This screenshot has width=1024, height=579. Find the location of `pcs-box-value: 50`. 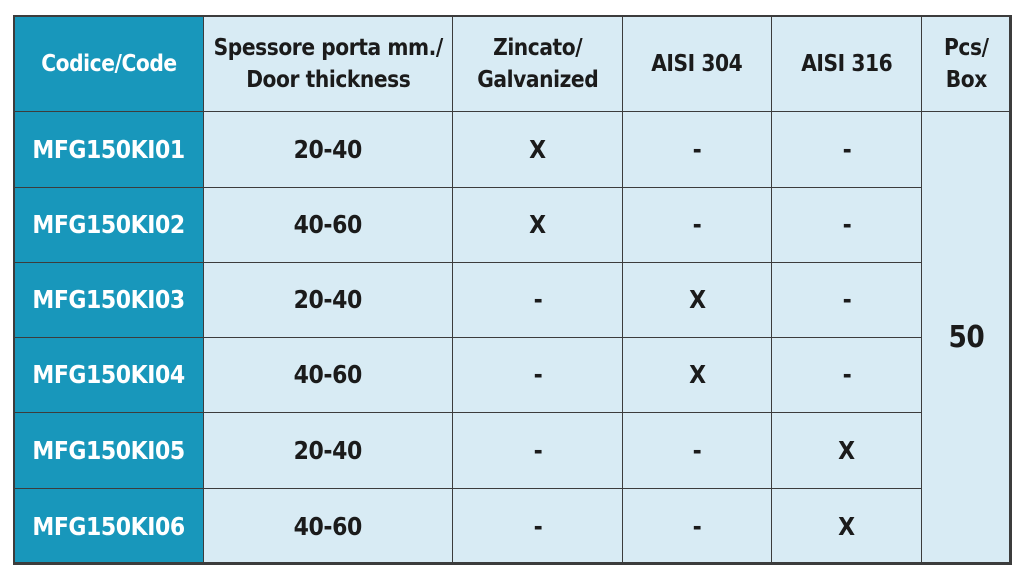

pcs-box-value: 50 is located at coordinates (966, 337).